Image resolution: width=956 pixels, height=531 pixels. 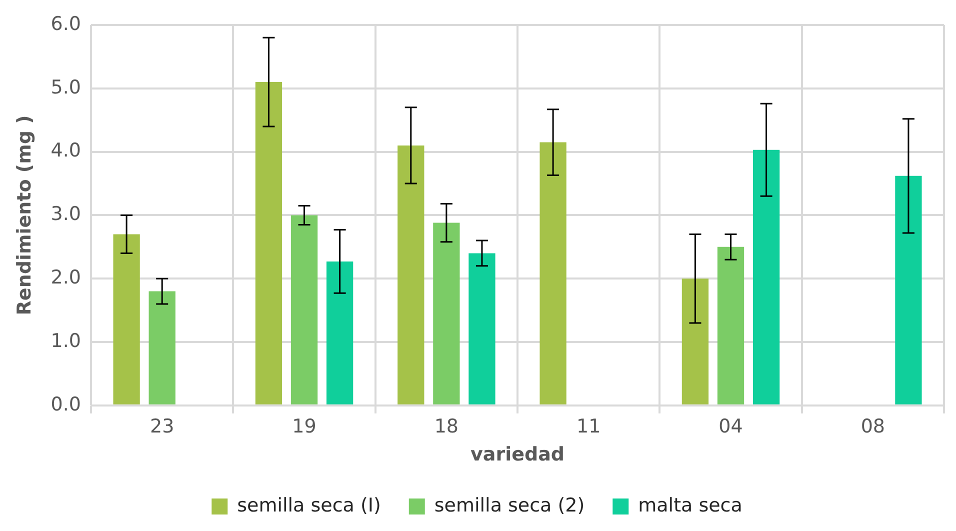 I want to click on y-tick-label: 1.0, so click(x=66, y=341).